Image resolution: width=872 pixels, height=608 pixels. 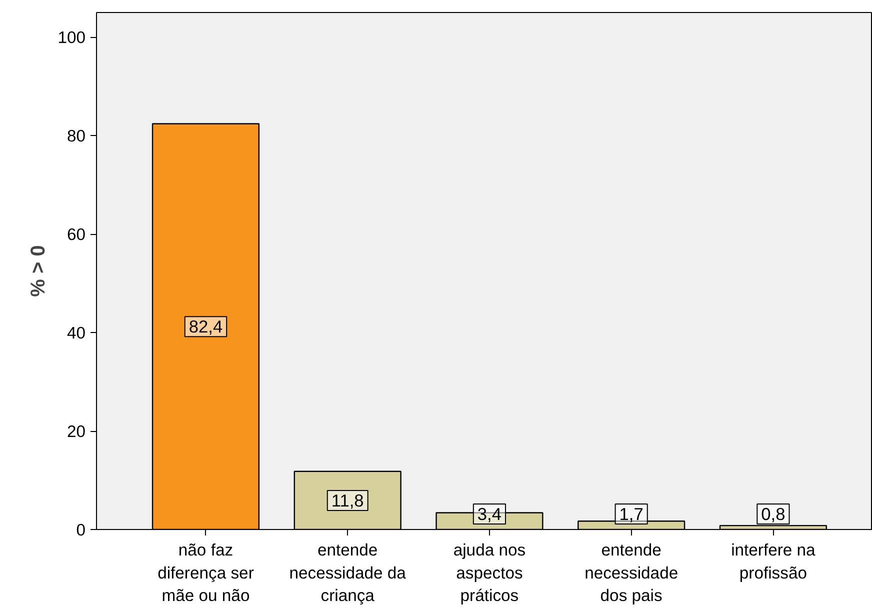 What do you see at coordinates (39, 271) in the screenshot?
I see `y-axis-title: % > 0` at bounding box center [39, 271].